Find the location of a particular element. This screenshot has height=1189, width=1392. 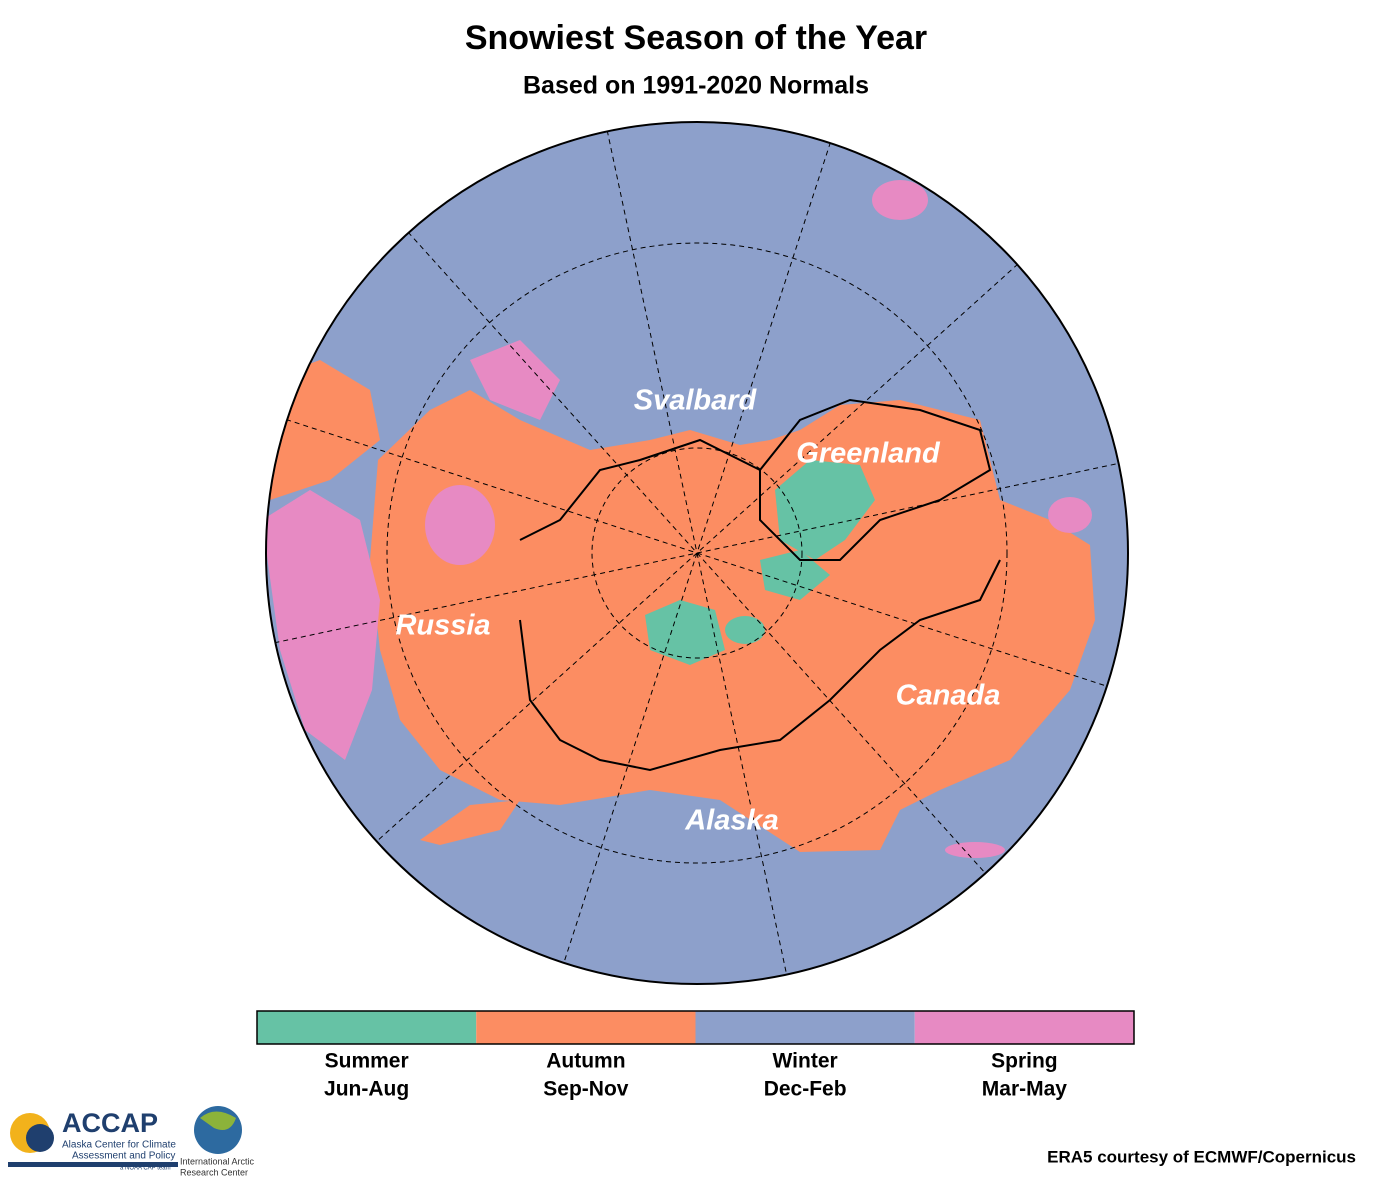

legend-season: Winter is located at coordinates (805, 1061).